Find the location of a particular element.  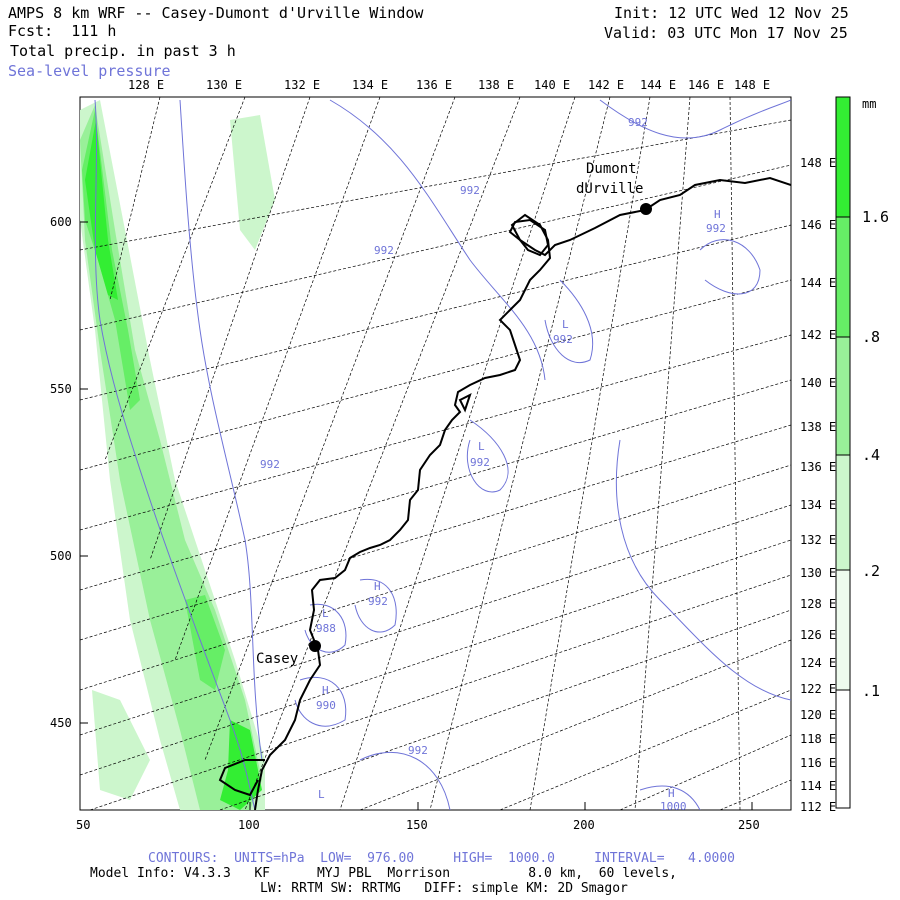

left-y-label: 550 is located at coordinates (61, 389).